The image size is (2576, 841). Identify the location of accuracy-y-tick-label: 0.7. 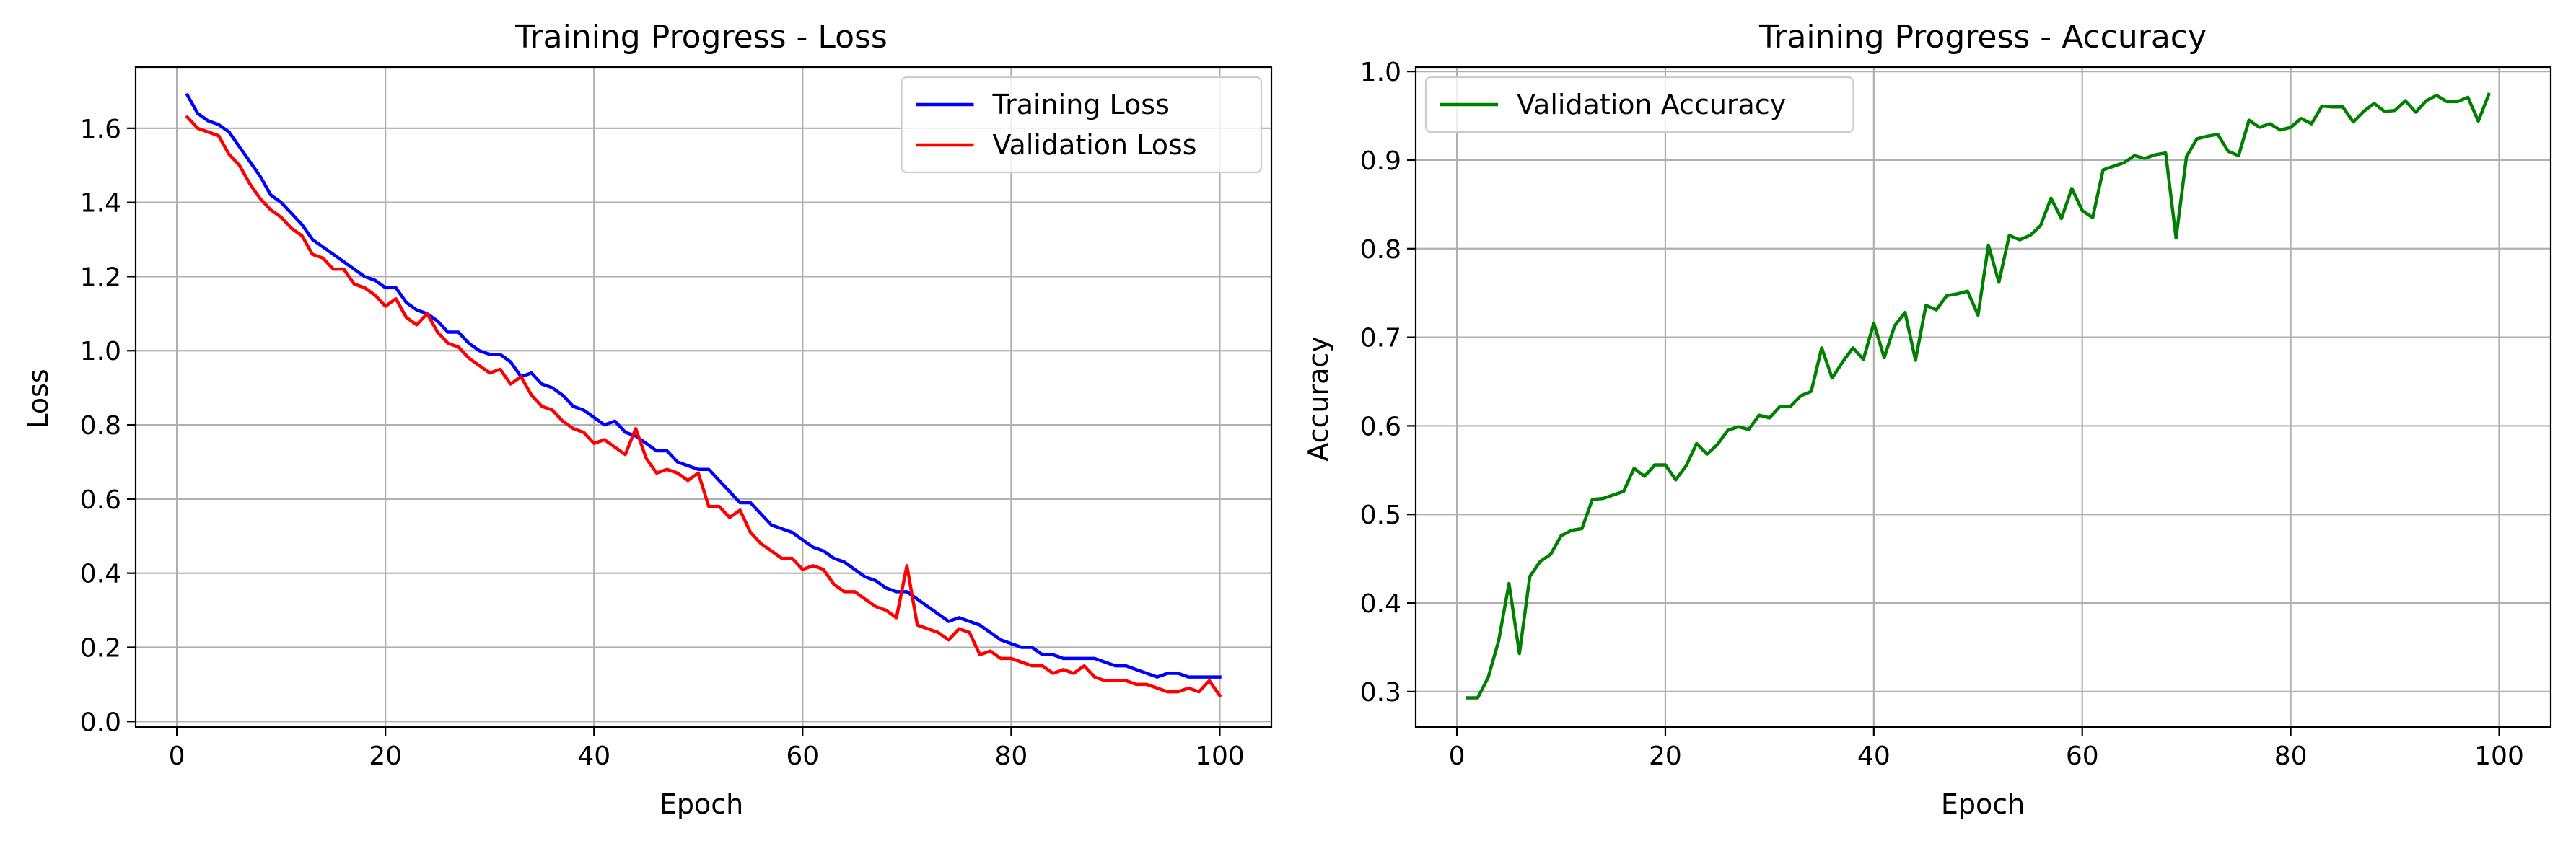
(1380, 338).